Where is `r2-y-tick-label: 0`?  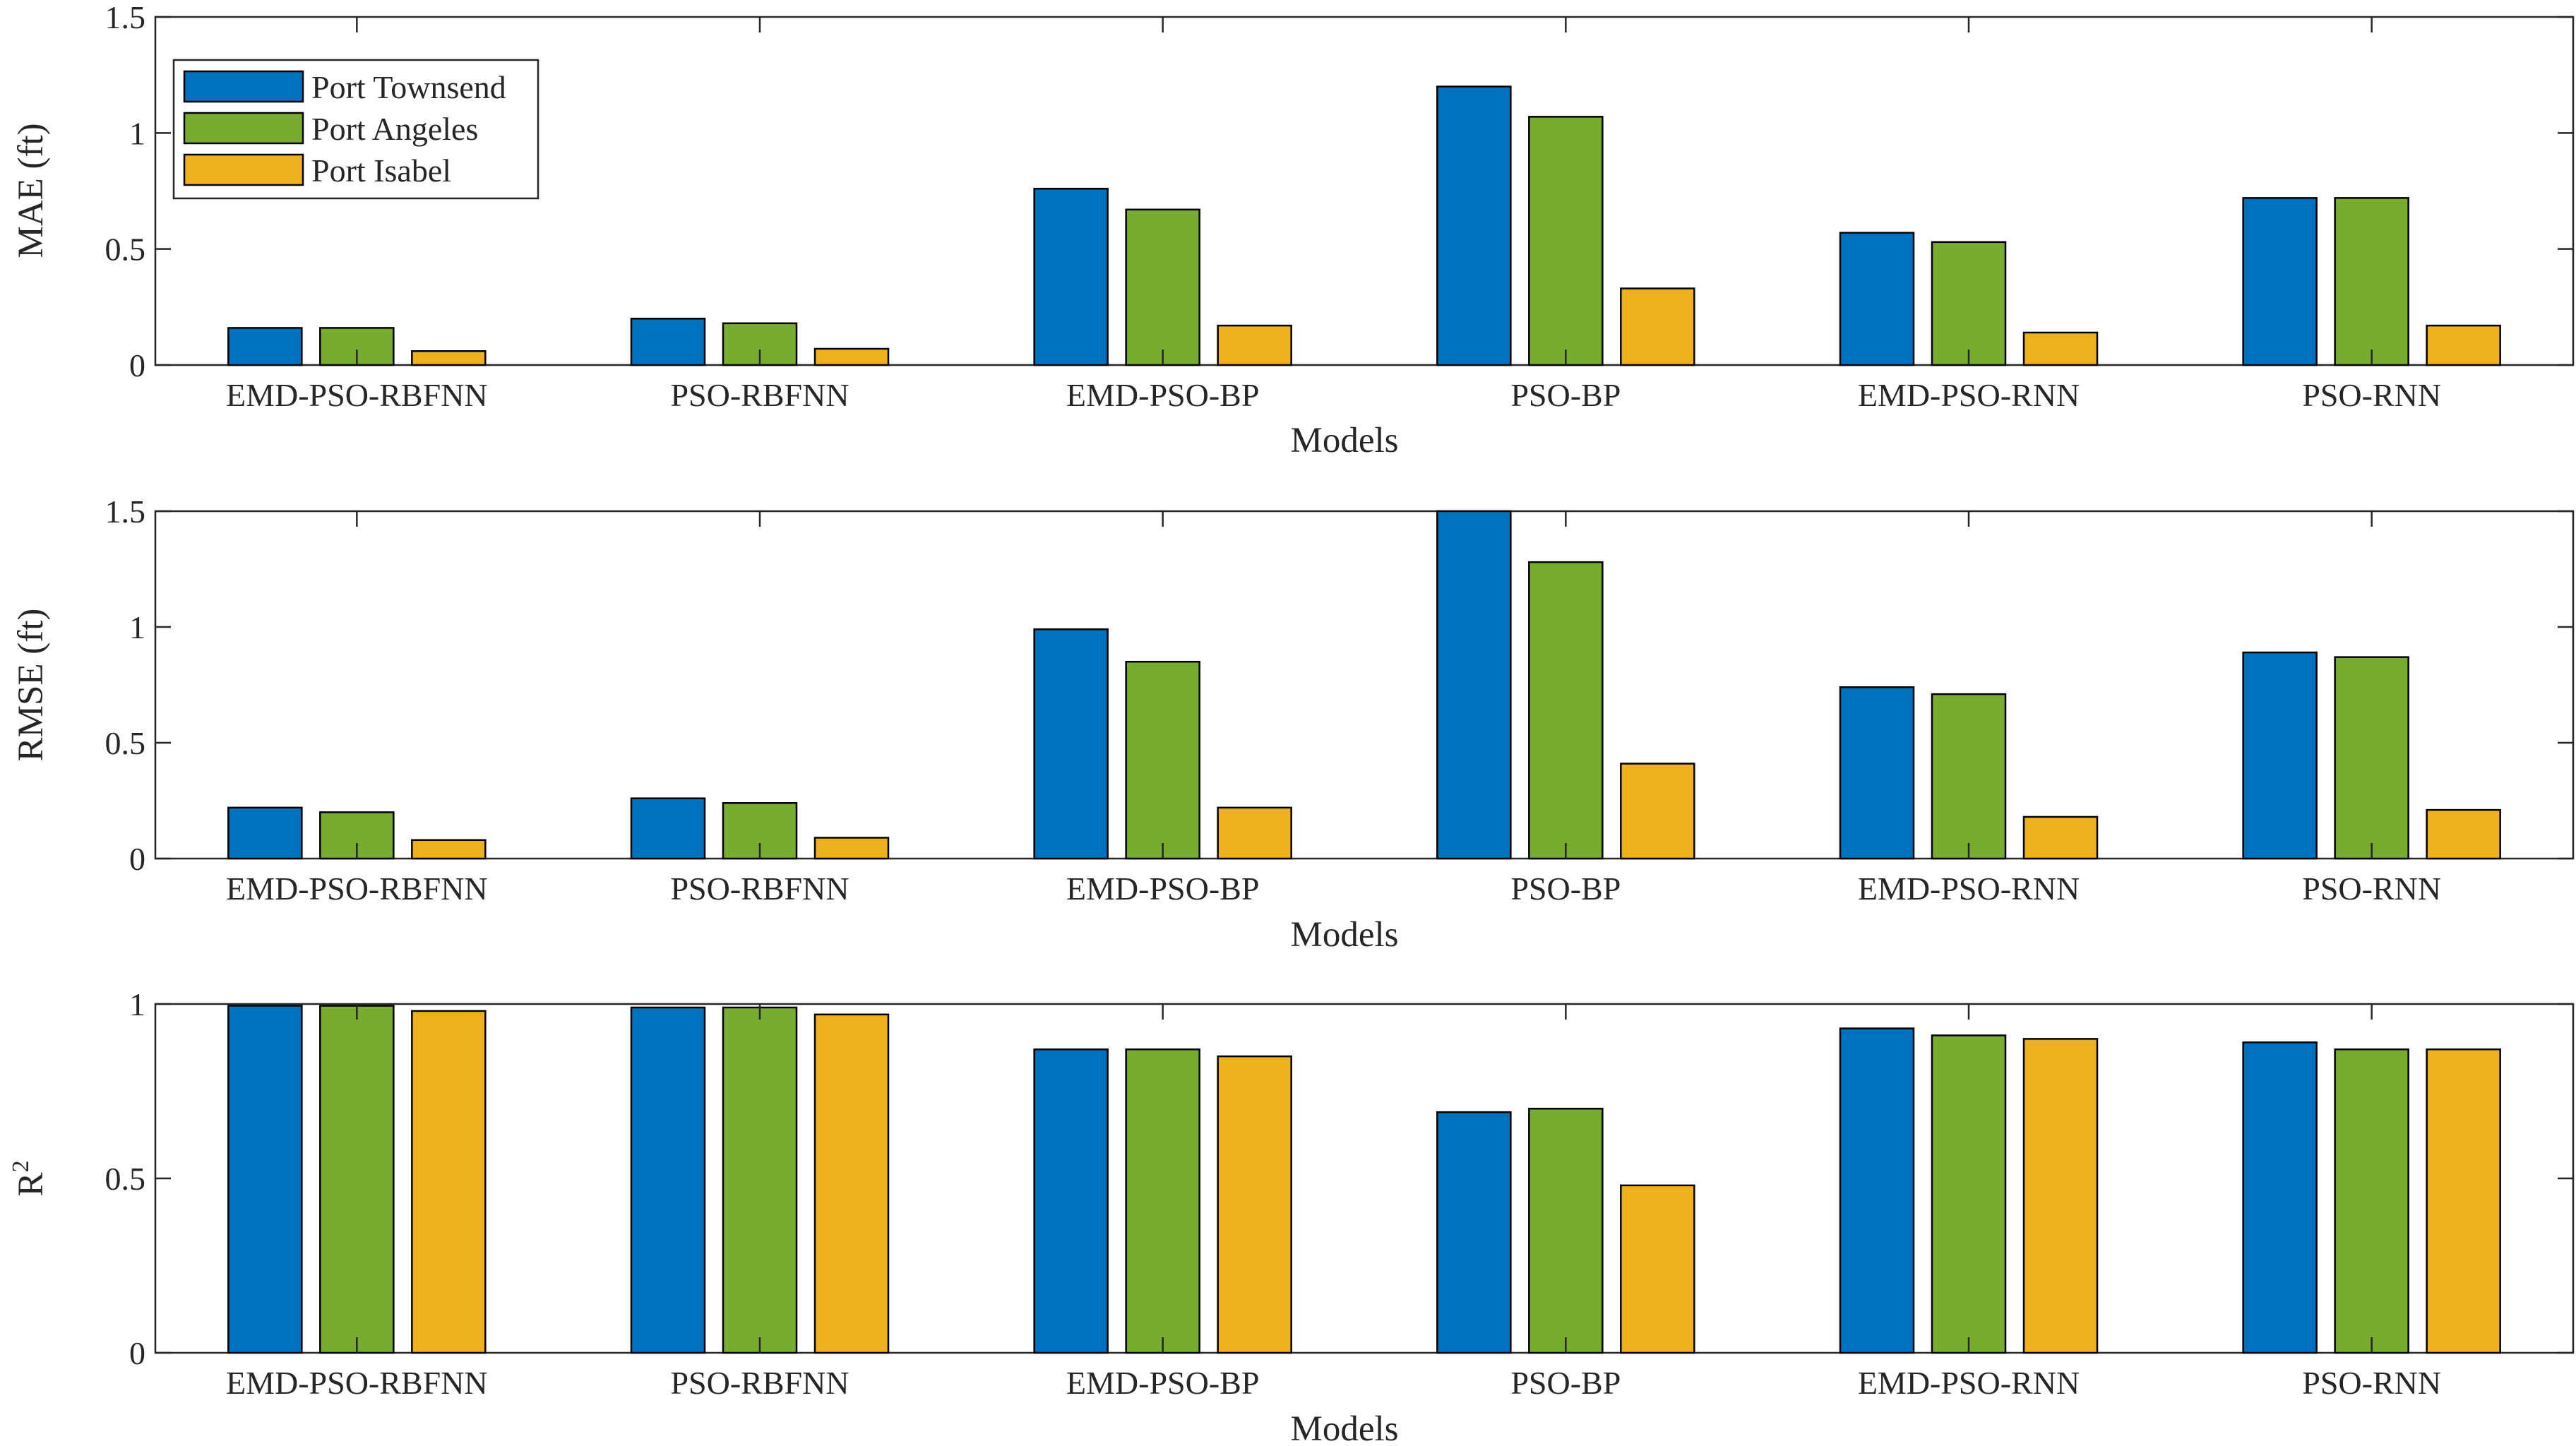 r2-y-tick-label: 0 is located at coordinates (137, 1353).